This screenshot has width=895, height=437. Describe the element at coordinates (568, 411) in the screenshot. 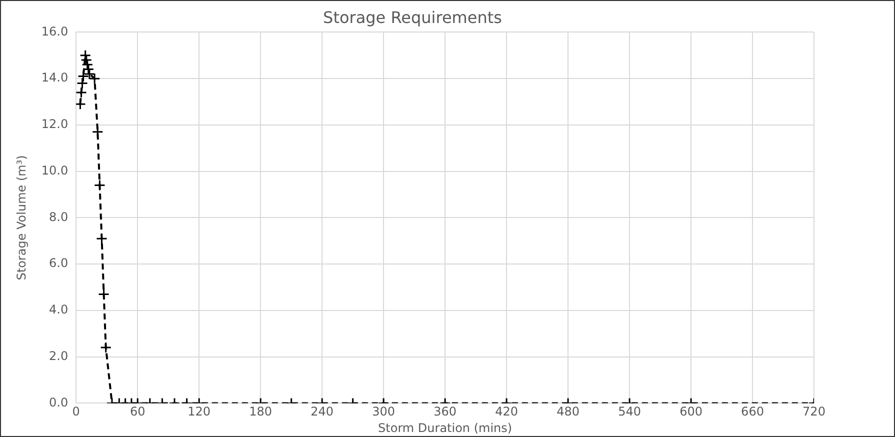

I see `x-tick-label: 480` at that location.